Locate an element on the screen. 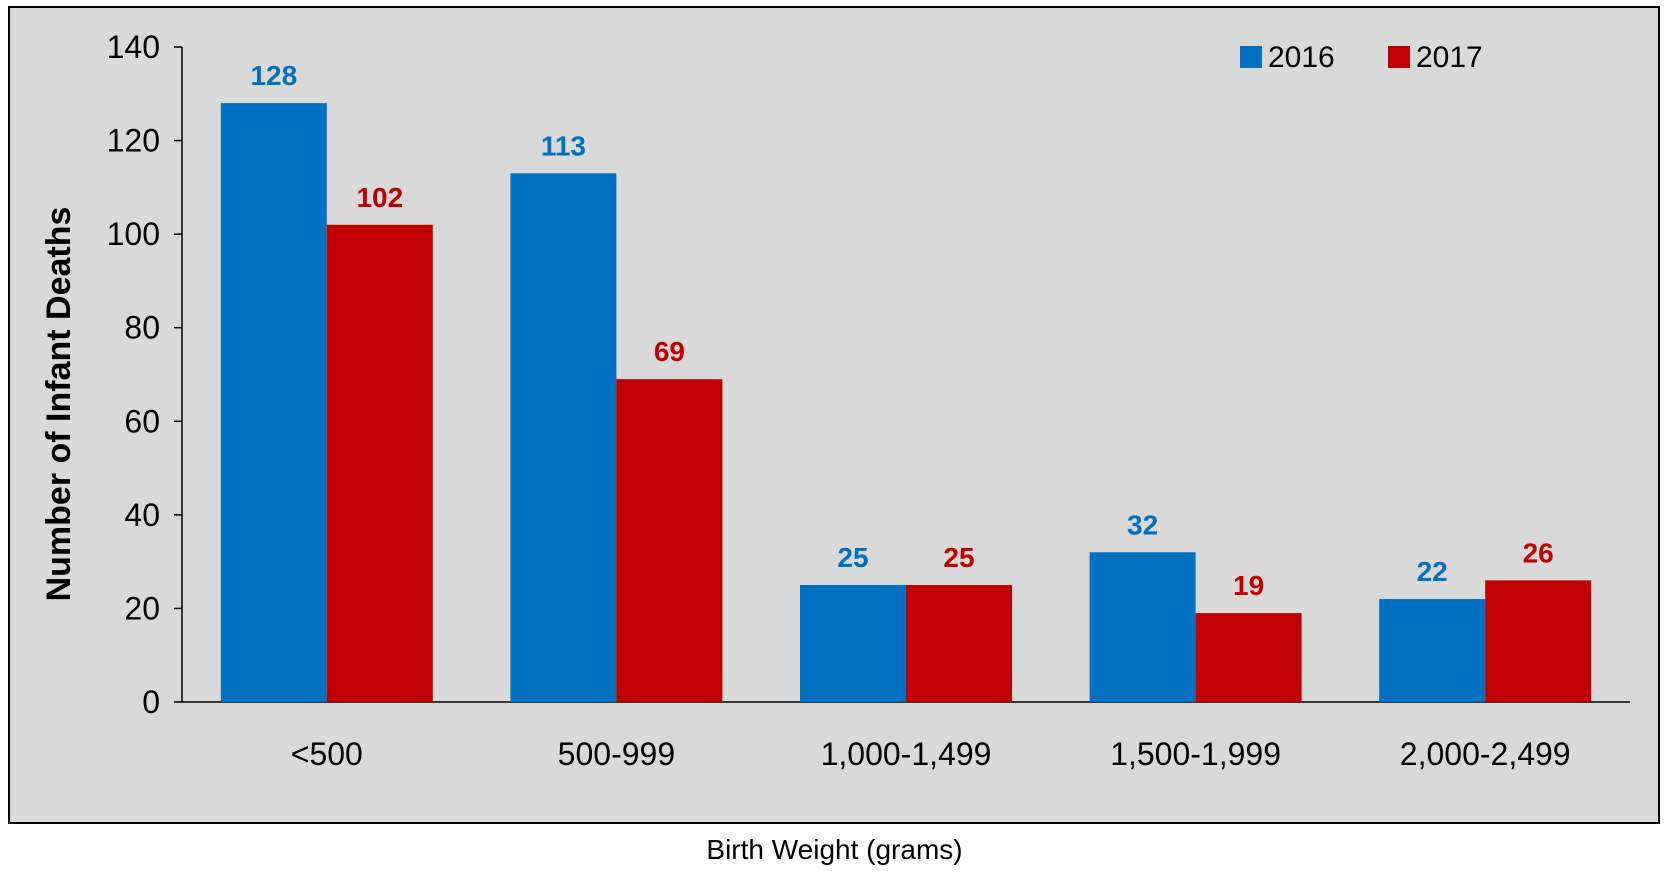 Image resolution: width=1669 pixels, height=874 pixels. data-label-2016: 22 is located at coordinates (1432, 571).